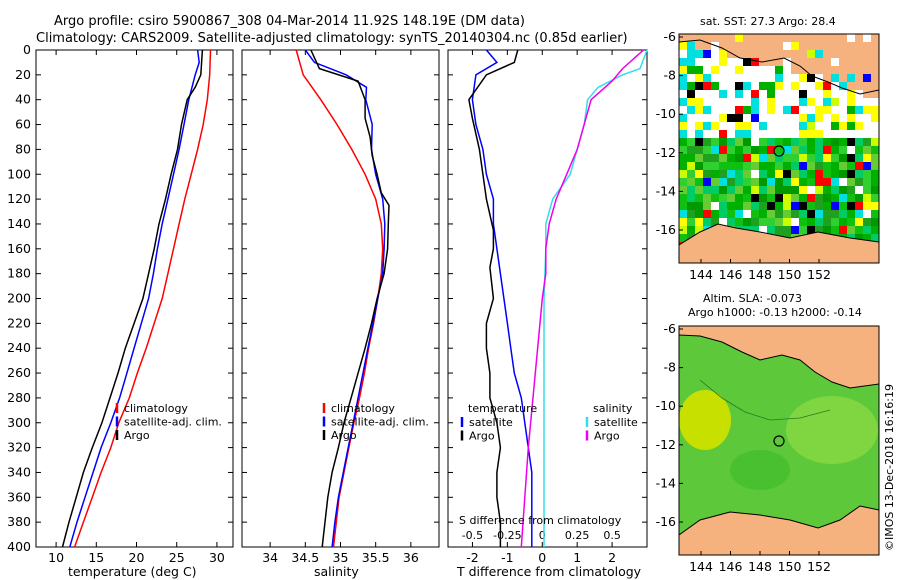 The image size is (900, 580). What do you see at coordinates (765, 400) in the screenshot?
I see `sla-isobath` at bounding box center [765, 400].